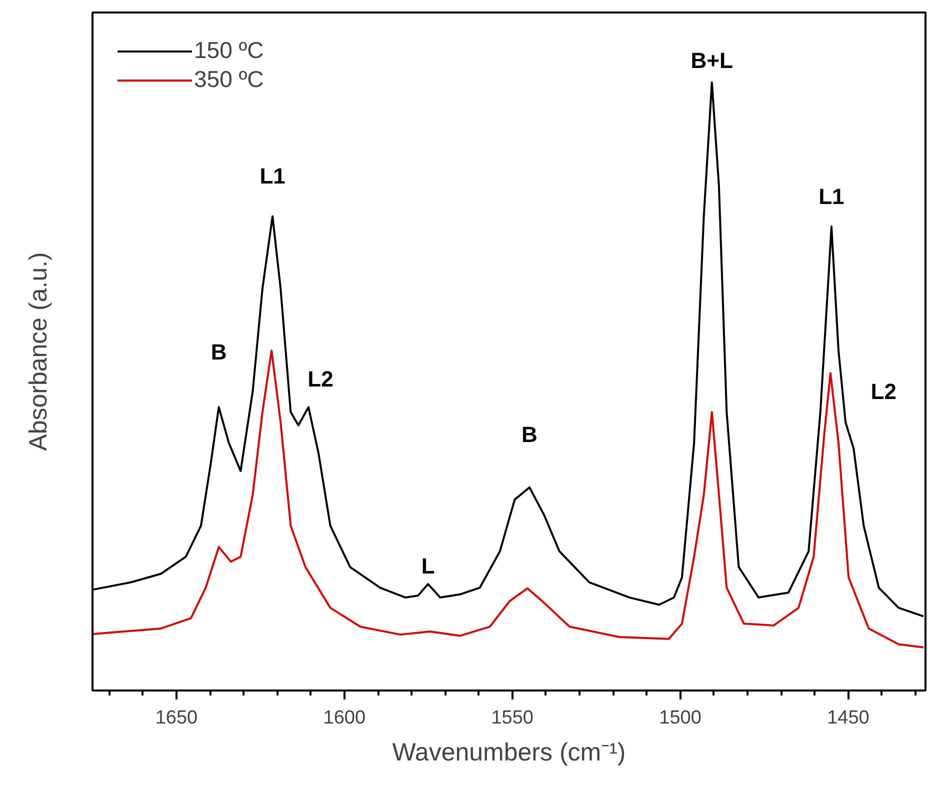 The width and height of the screenshot is (928, 802). Describe the element at coordinates (711, 60) in the screenshot. I see `annotation: B+L` at that location.